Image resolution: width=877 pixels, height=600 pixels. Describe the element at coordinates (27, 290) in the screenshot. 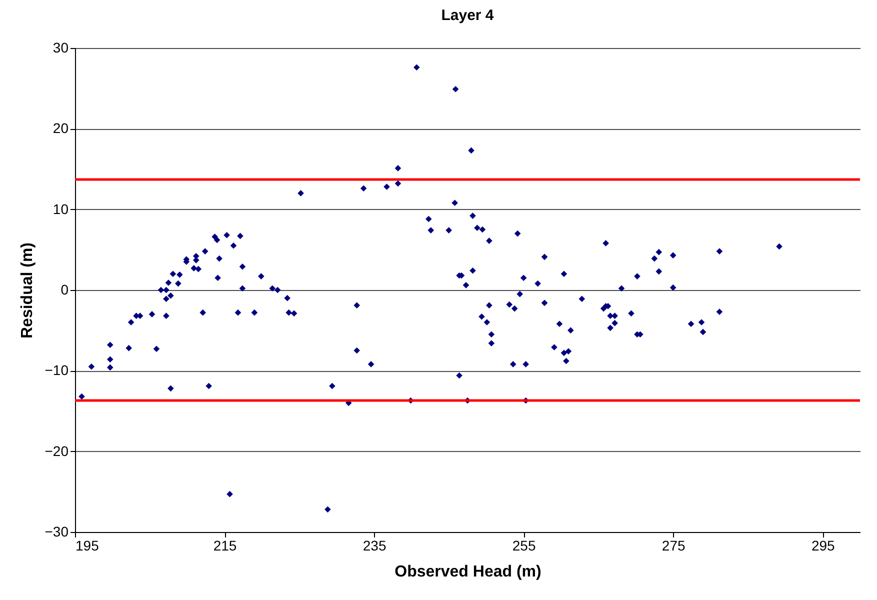

I see `y-axis-title: Residual (m)` at that location.